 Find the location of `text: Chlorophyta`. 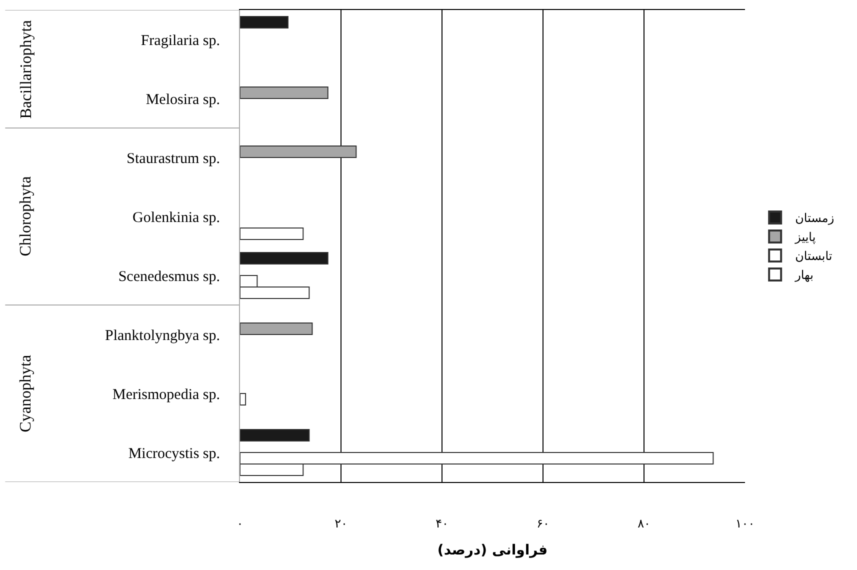

text: Chlorophyta is located at coordinates (25, 216).